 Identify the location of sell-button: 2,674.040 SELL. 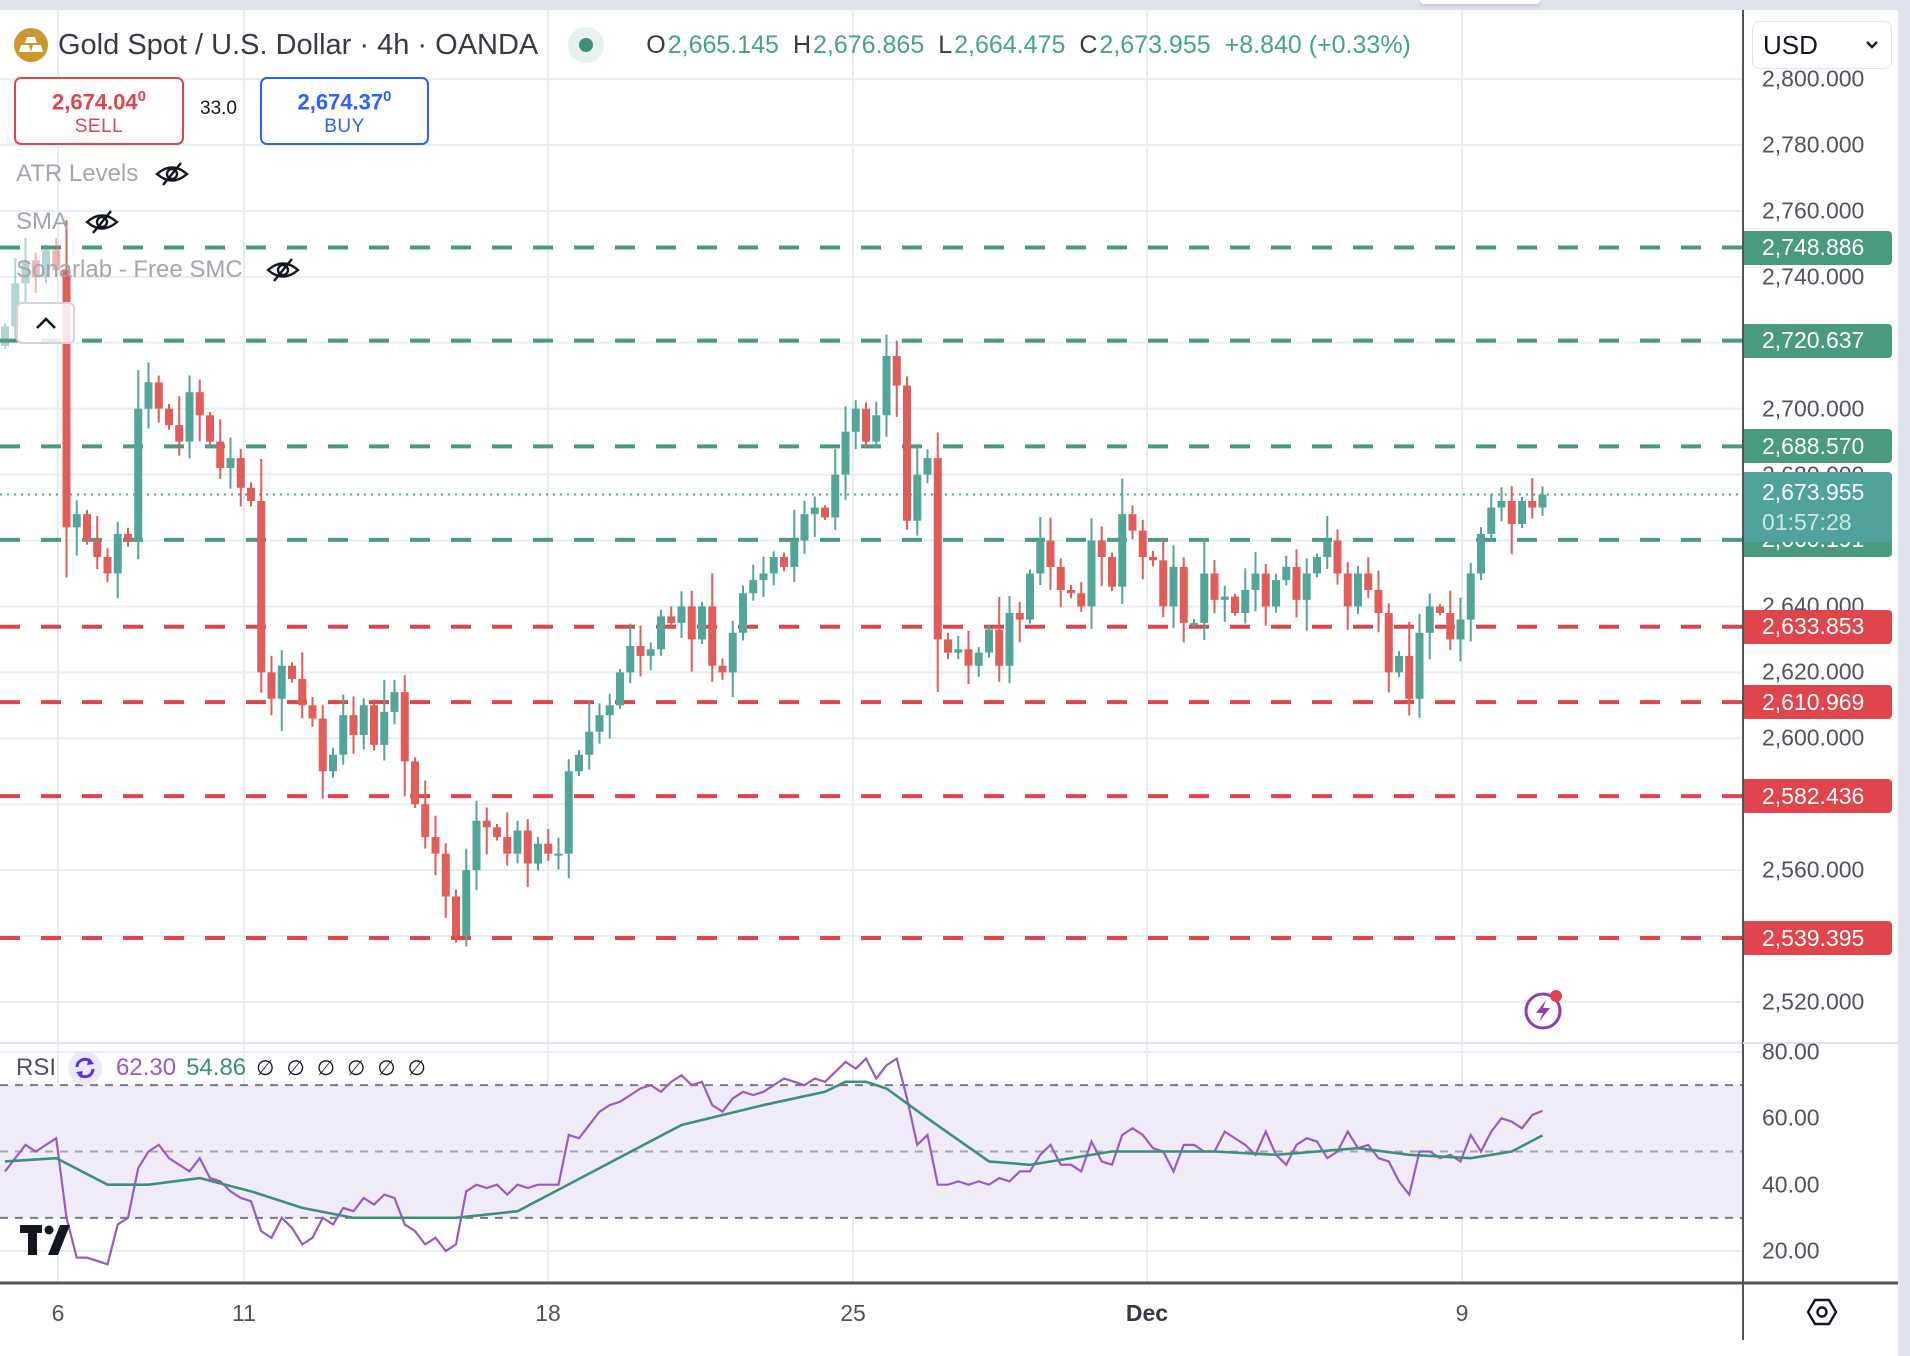
(99, 111).